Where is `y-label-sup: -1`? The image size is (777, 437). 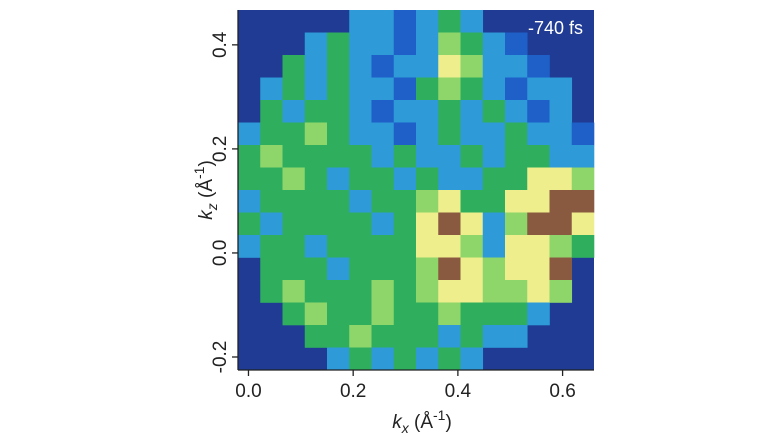 y-label-sup: -1 is located at coordinates (199, 172).